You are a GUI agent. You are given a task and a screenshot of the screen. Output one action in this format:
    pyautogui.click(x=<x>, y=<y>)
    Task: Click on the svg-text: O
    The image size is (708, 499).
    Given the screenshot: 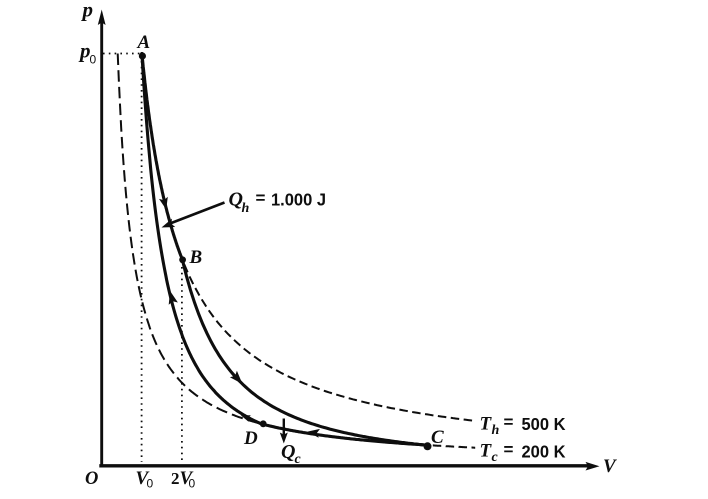 What is the action you would take?
    pyautogui.click(x=91, y=479)
    